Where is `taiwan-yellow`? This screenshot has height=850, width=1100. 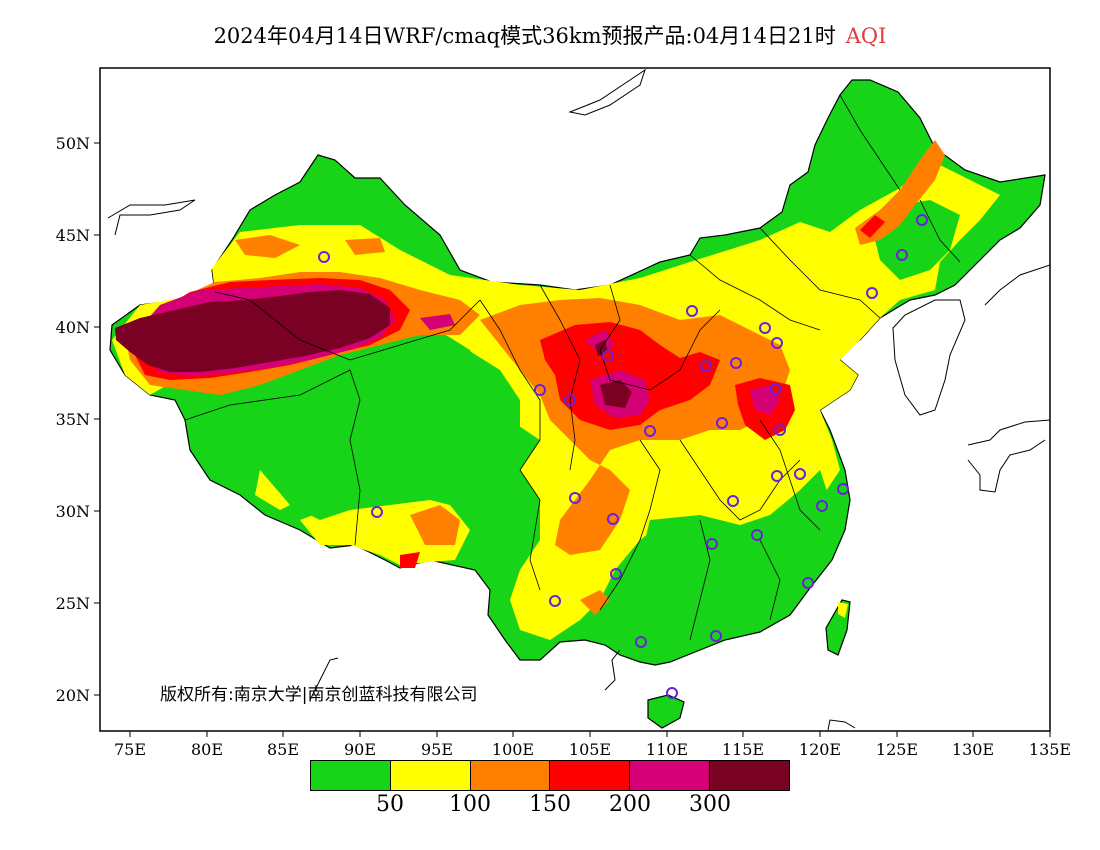 taiwan-yellow is located at coordinates (843, 610).